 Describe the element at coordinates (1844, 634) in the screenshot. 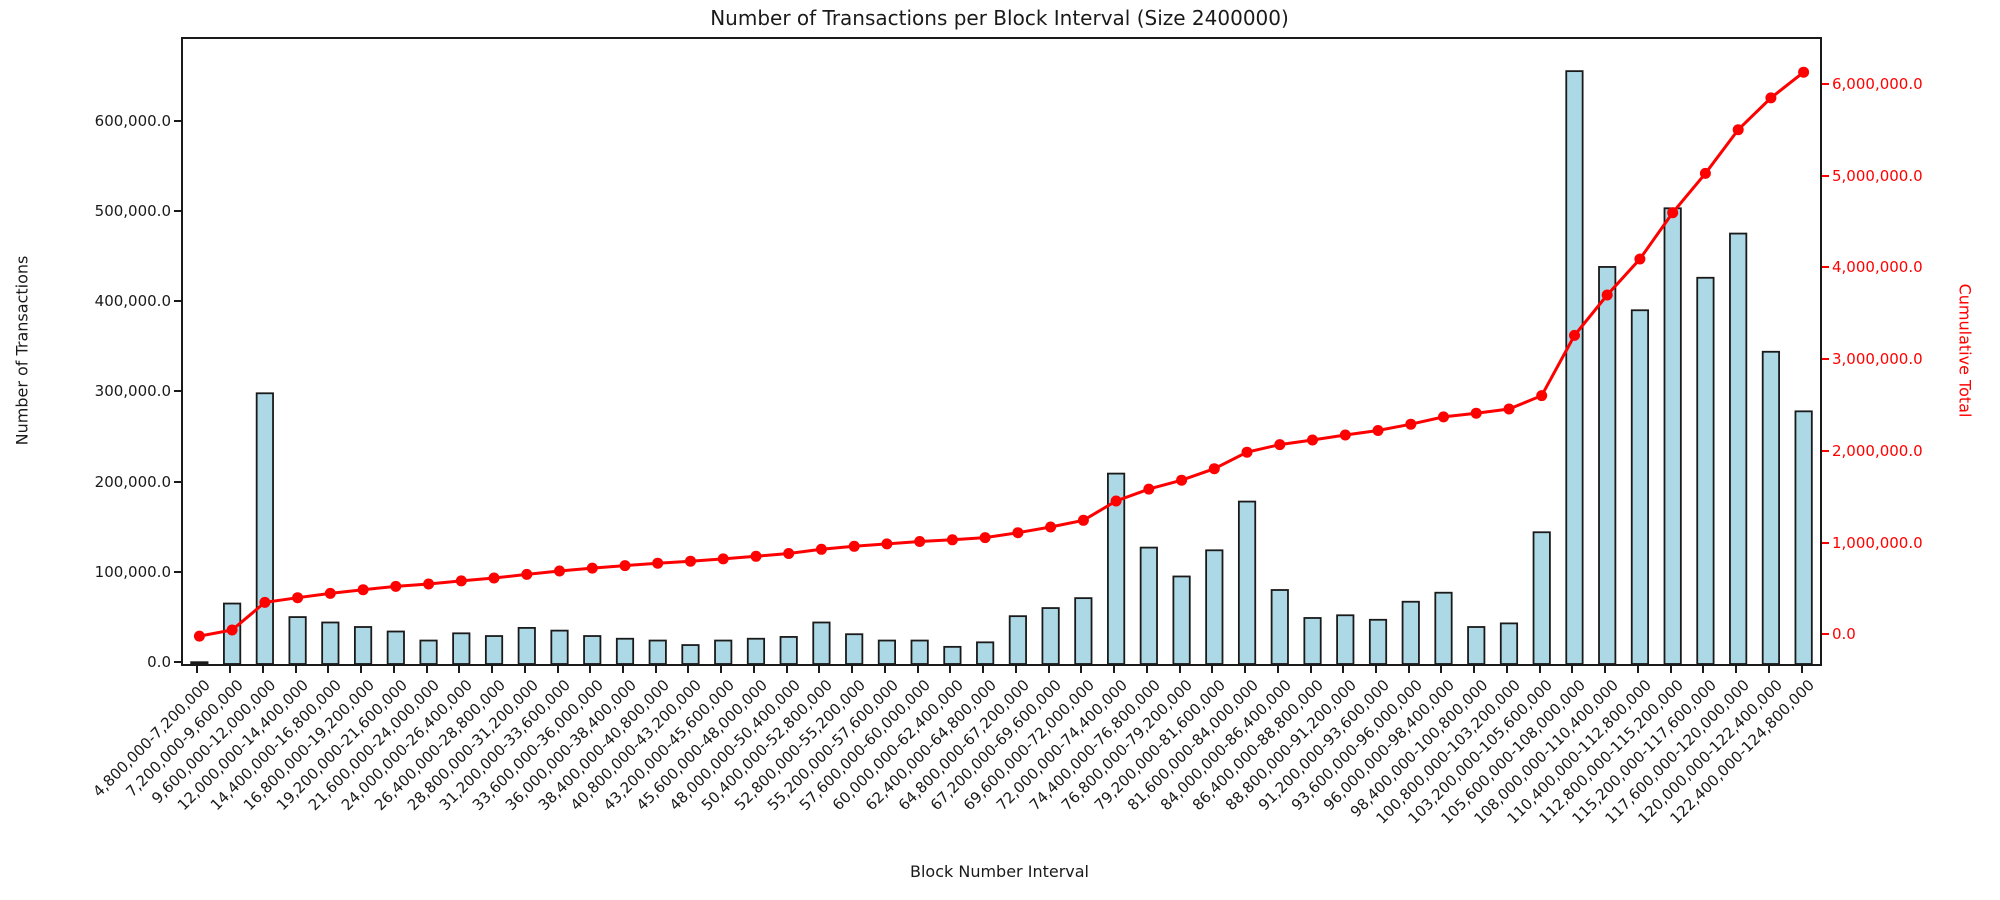

I see `y-right-tick-label: 0.0` at that location.